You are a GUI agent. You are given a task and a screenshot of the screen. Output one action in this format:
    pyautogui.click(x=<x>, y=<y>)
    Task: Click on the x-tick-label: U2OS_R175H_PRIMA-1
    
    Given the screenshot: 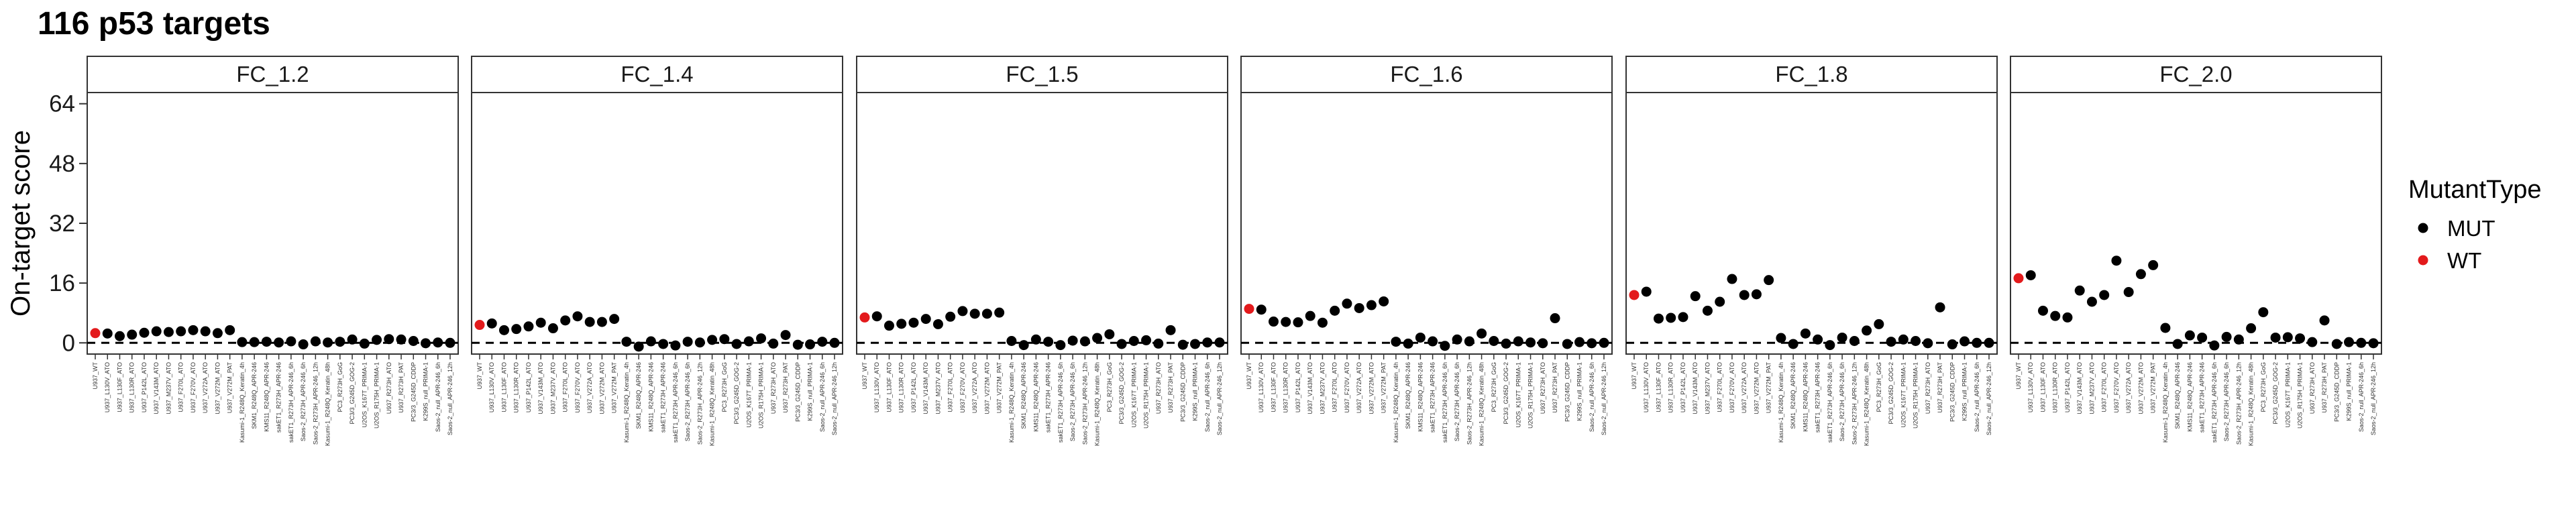 What is the action you would take?
    pyautogui.click(x=1530, y=395)
    